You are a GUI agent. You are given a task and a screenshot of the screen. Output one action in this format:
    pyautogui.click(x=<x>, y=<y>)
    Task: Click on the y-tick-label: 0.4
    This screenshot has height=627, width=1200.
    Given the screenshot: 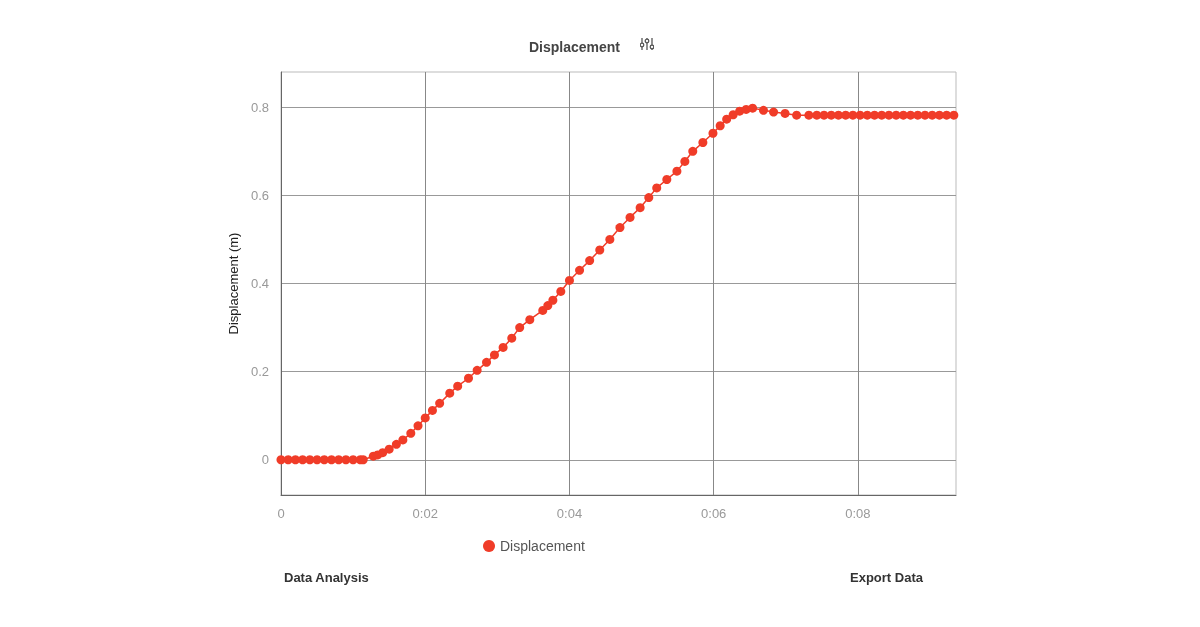 What is the action you would take?
    pyautogui.click(x=259, y=283)
    